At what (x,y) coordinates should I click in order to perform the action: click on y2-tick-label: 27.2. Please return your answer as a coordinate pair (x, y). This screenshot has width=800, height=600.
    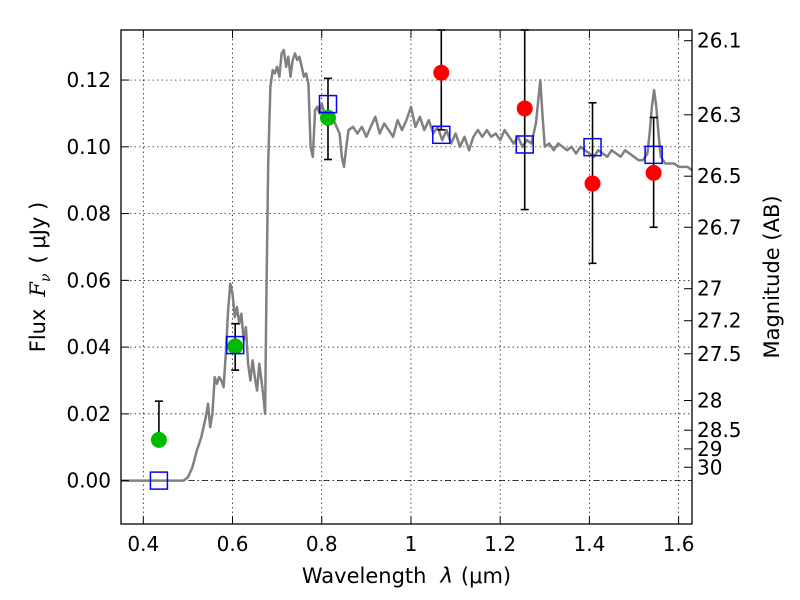
    Looking at the image, I should click on (719, 321).